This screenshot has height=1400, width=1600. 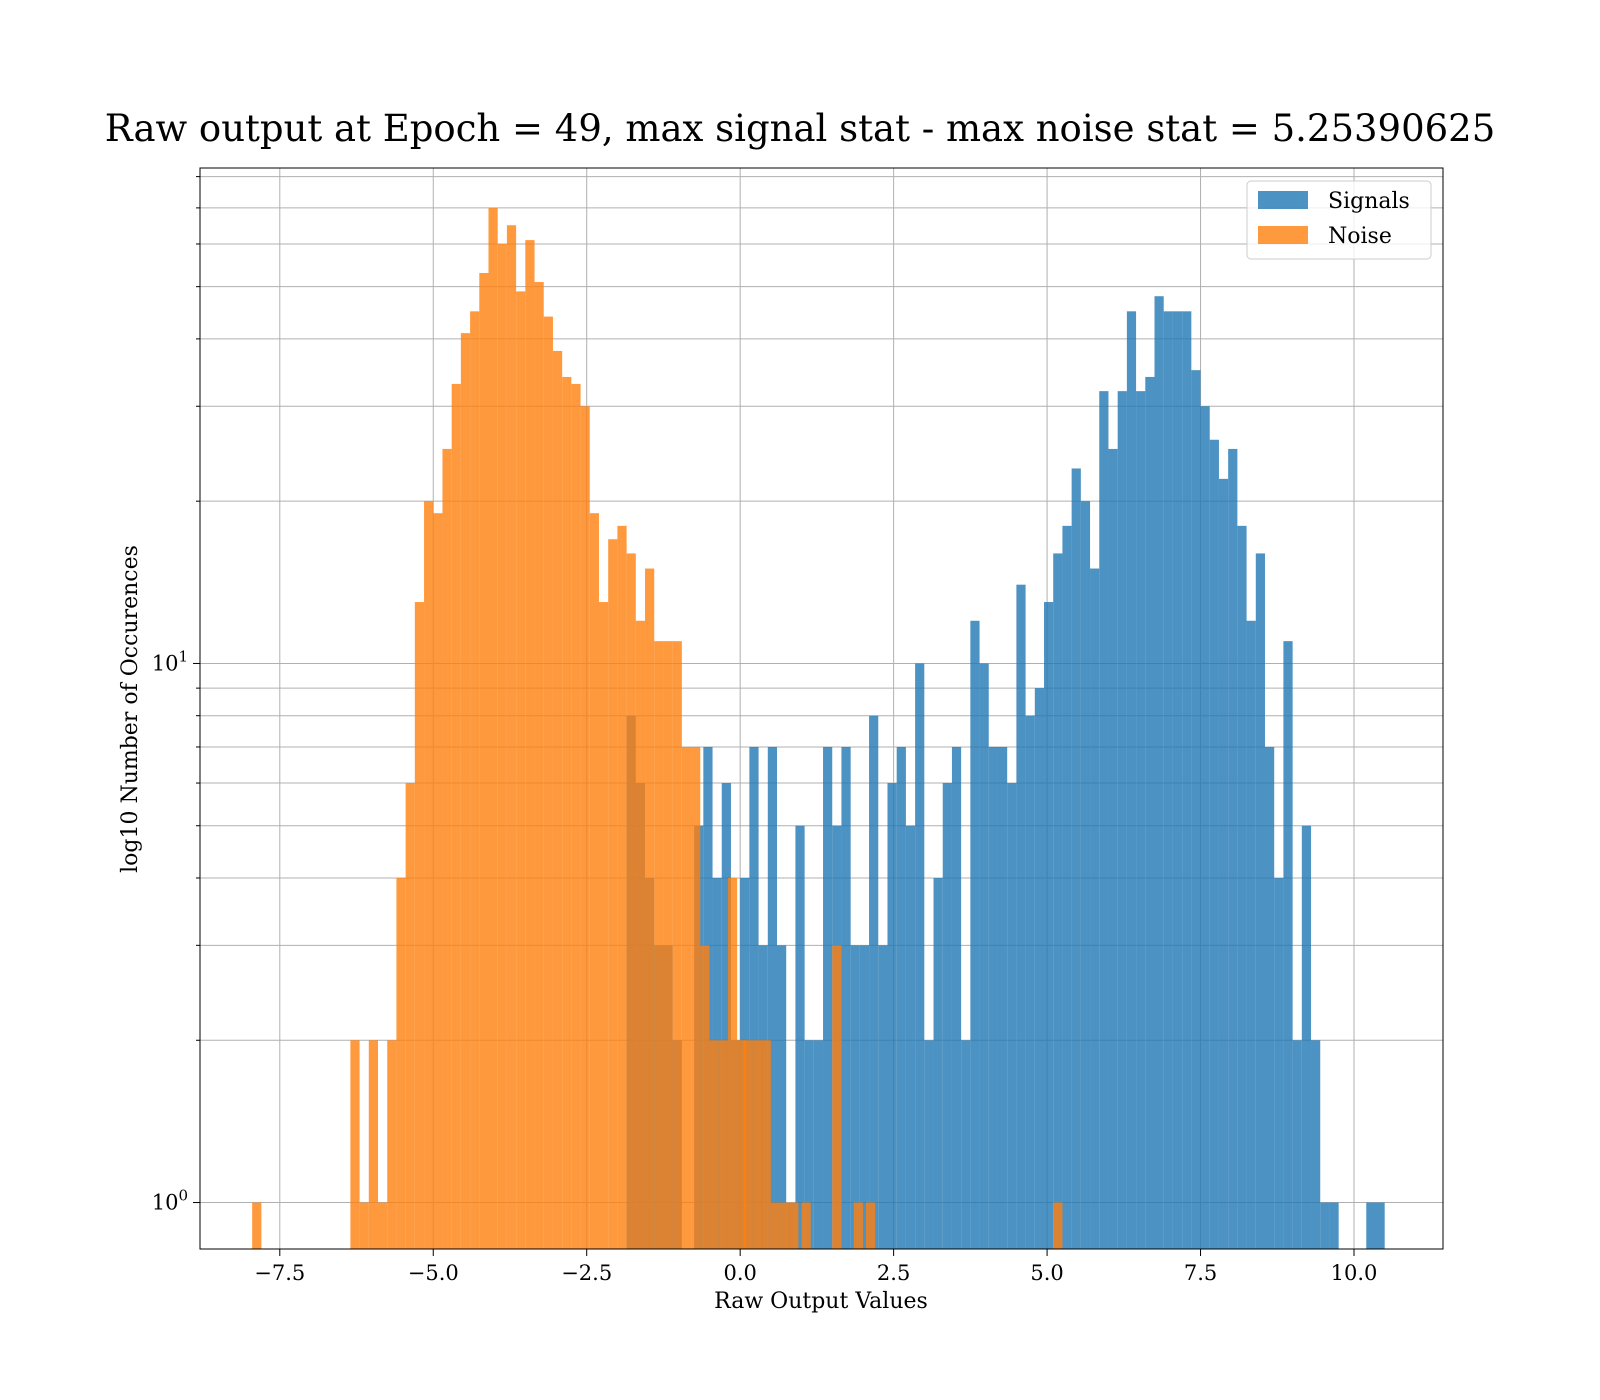 I want to click on legend: Signals Noise, so click(x=1339, y=220).